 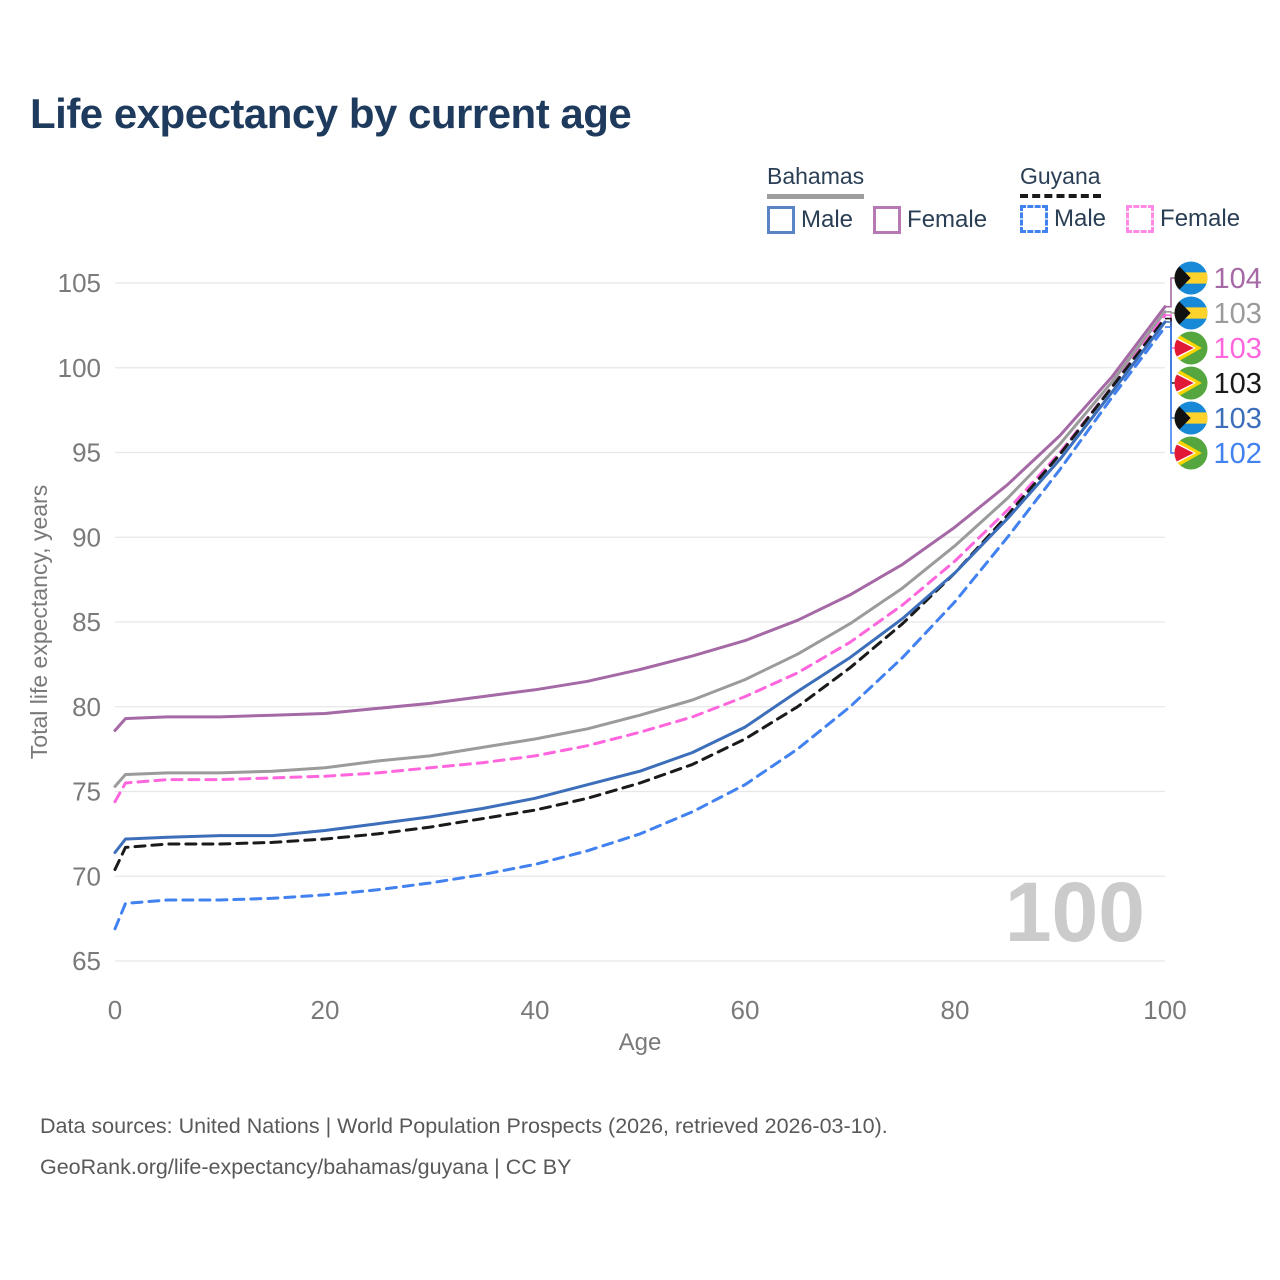 What do you see at coordinates (781, 220) in the screenshot?
I see `bahamas-male-swatch-icon` at bounding box center [781, 220].